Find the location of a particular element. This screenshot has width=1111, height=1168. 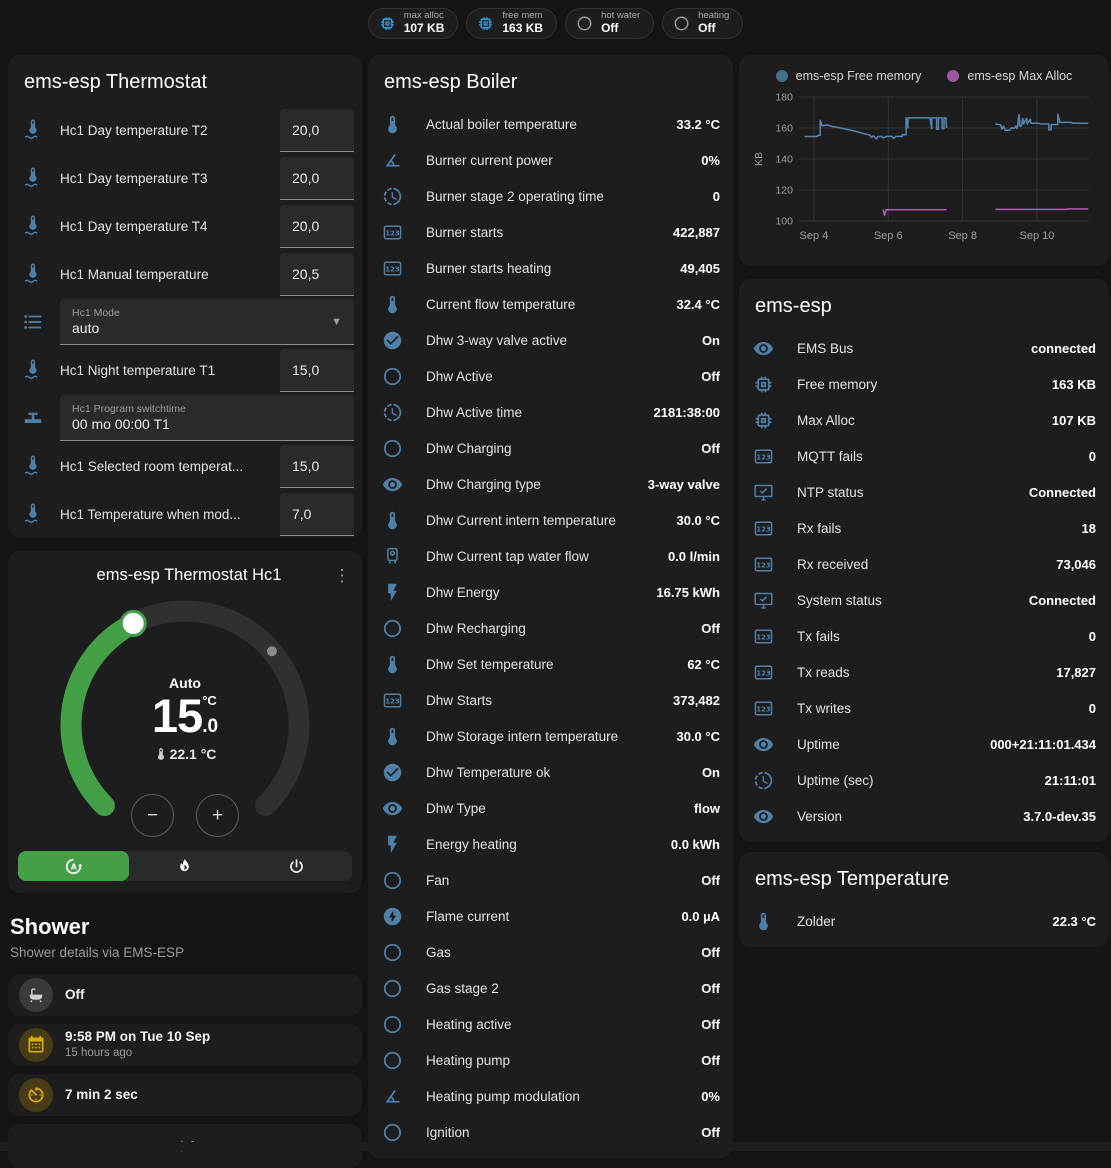

entity-row-dhw-starts: 123 Dhw Starts 373,482 is located at coordinates (550, 700).